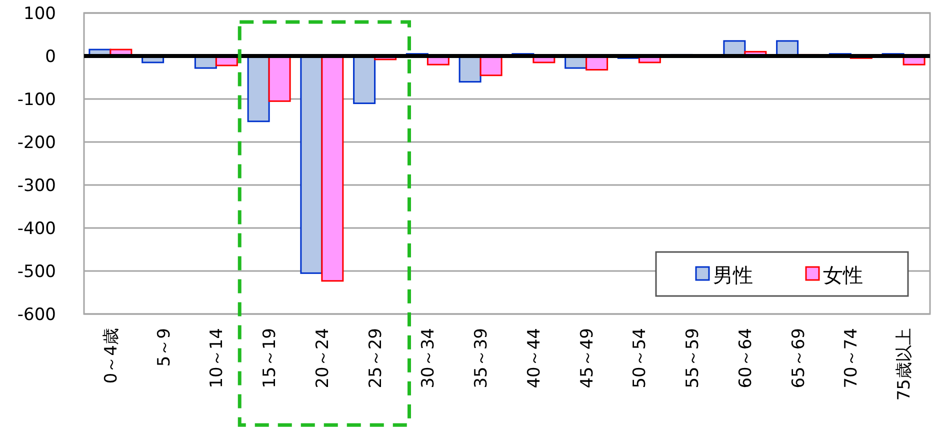  I want to click on x-tick-label: 60～64, so click(746, 358).